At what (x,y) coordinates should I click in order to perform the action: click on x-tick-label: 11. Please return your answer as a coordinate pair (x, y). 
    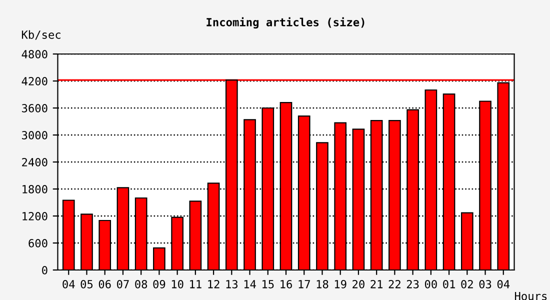
    Looking at the image, I should click on (196, 284).